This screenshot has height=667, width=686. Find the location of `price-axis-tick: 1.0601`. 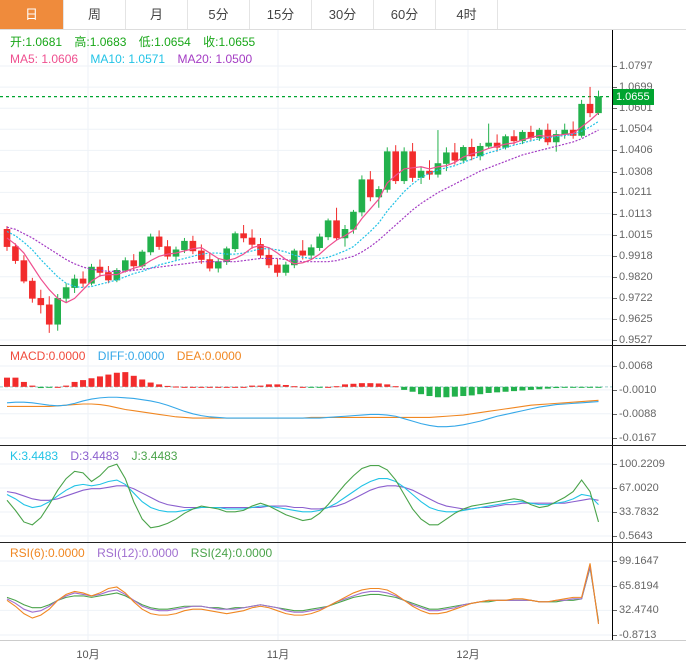

price-axis-tick: 1.0601 is located at coordinates (633, 108).